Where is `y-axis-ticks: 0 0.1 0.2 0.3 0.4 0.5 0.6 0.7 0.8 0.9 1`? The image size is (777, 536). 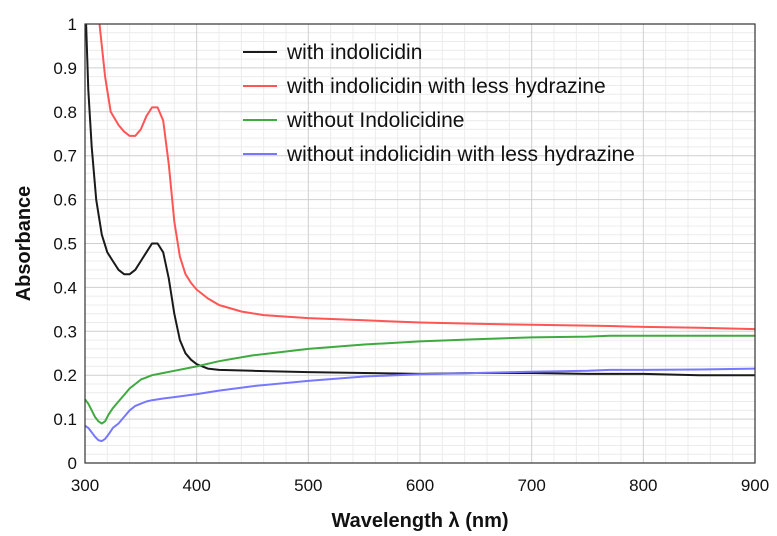 y-axis-ticks: 0 0.1 0.2 0.3 0.4 0.5 0.6 0.7 0.8 0.9 1 is located at coordinates (65, 244).